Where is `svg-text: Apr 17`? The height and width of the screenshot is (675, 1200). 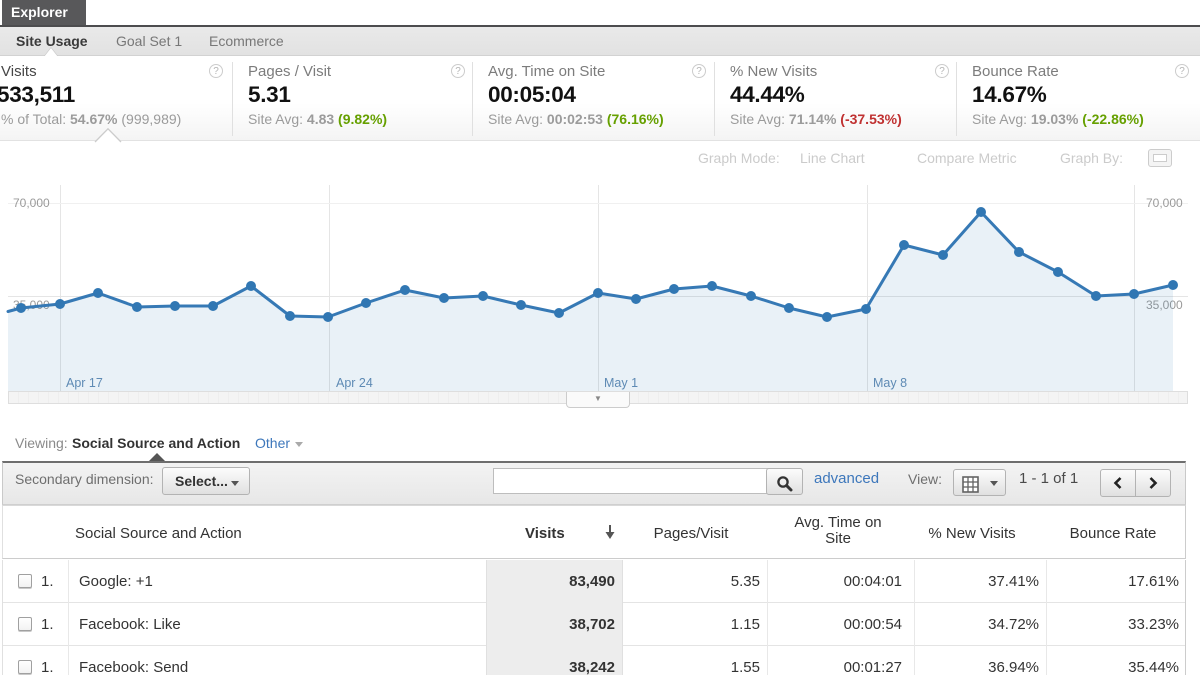
svg-text: Apr 17 is located at coordinates (84, 383).